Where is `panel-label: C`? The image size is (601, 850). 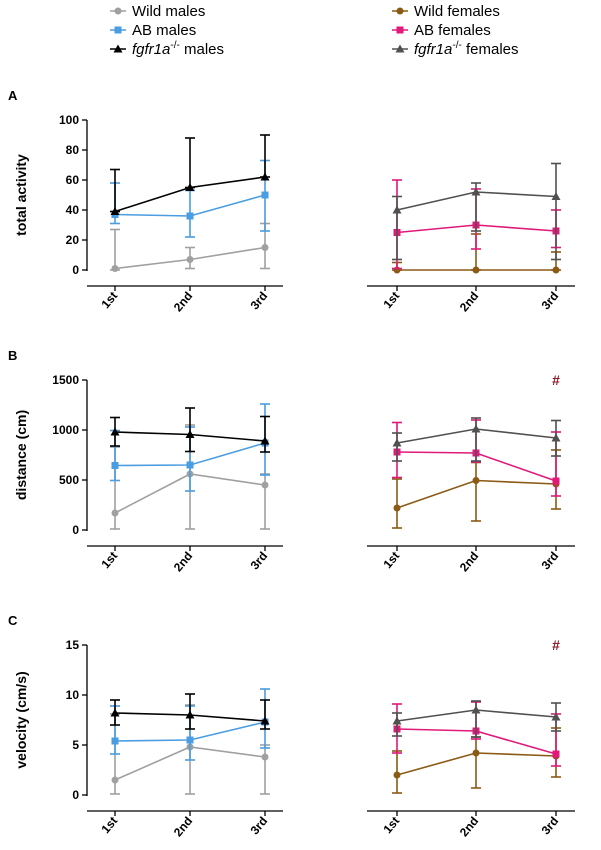 panel-label: C is located at coordinates (13, 620).